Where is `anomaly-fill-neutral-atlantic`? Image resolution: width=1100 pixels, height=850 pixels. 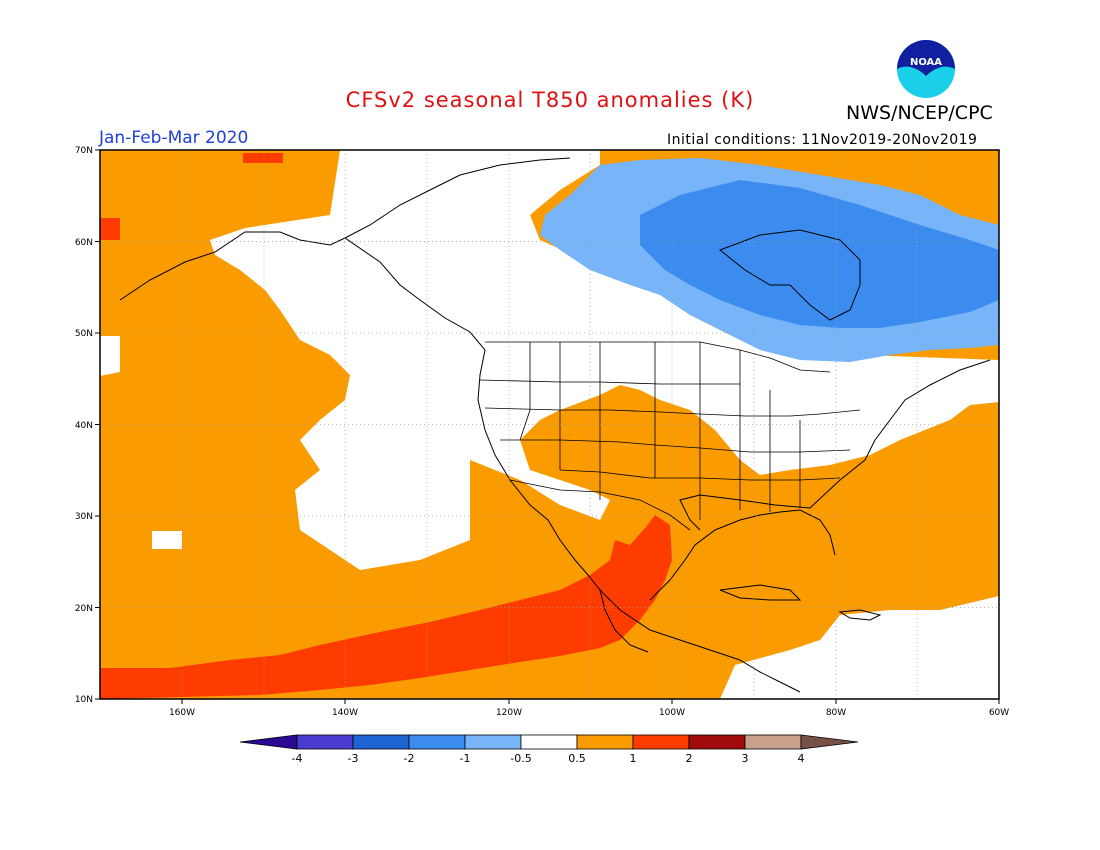 anomaly-fill-neutral-atlantic is located at coordinates (859, 647).